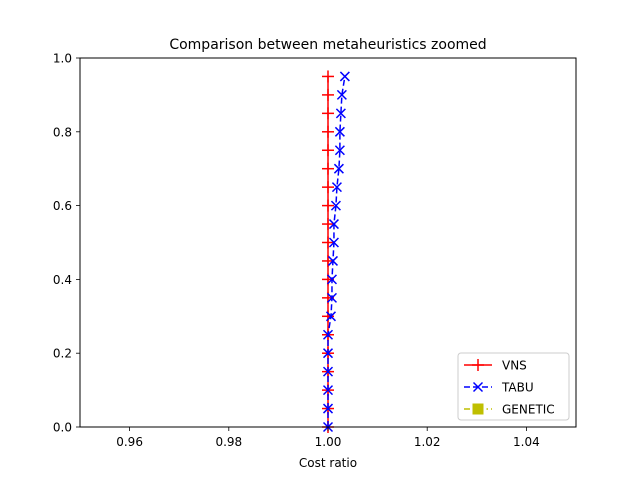 The image size is (640, 480). What do you see at coordinates (427, 442) in the screenshot?
I see `x-tick-label: 1.02` at bounding box center [427, 442].